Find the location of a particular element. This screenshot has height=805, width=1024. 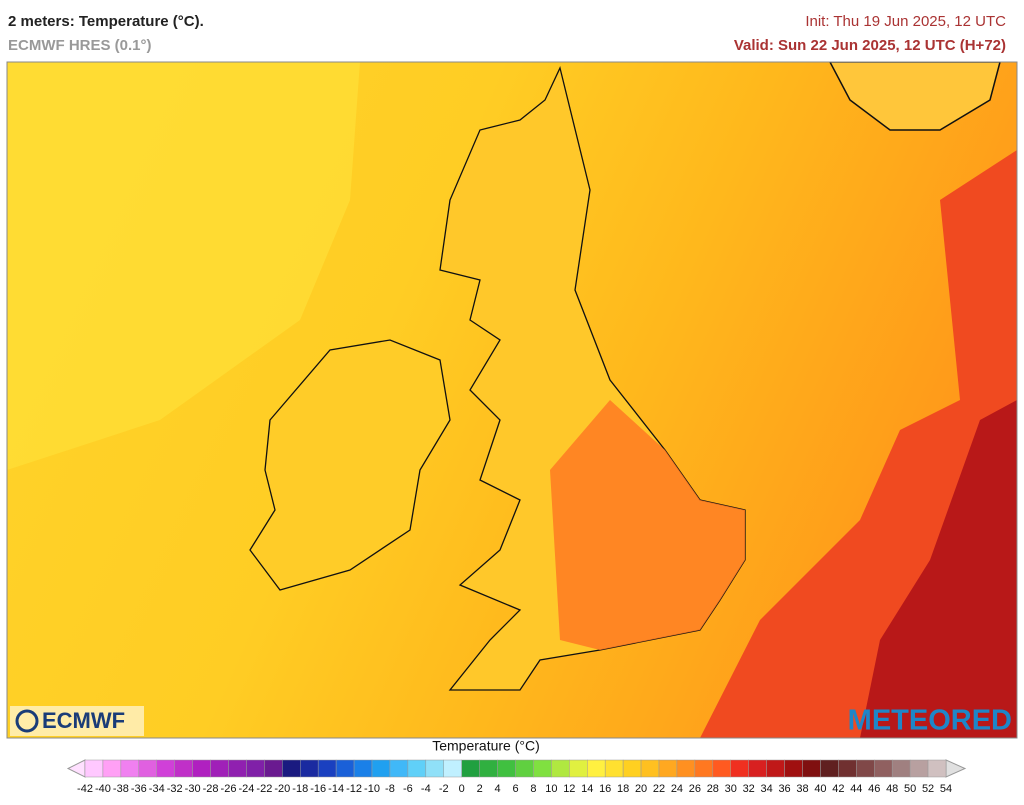

valid-time: Valid: Sun 22 Jun 2025, 12 UTC (H+72) is located at coordinates (870, 45).